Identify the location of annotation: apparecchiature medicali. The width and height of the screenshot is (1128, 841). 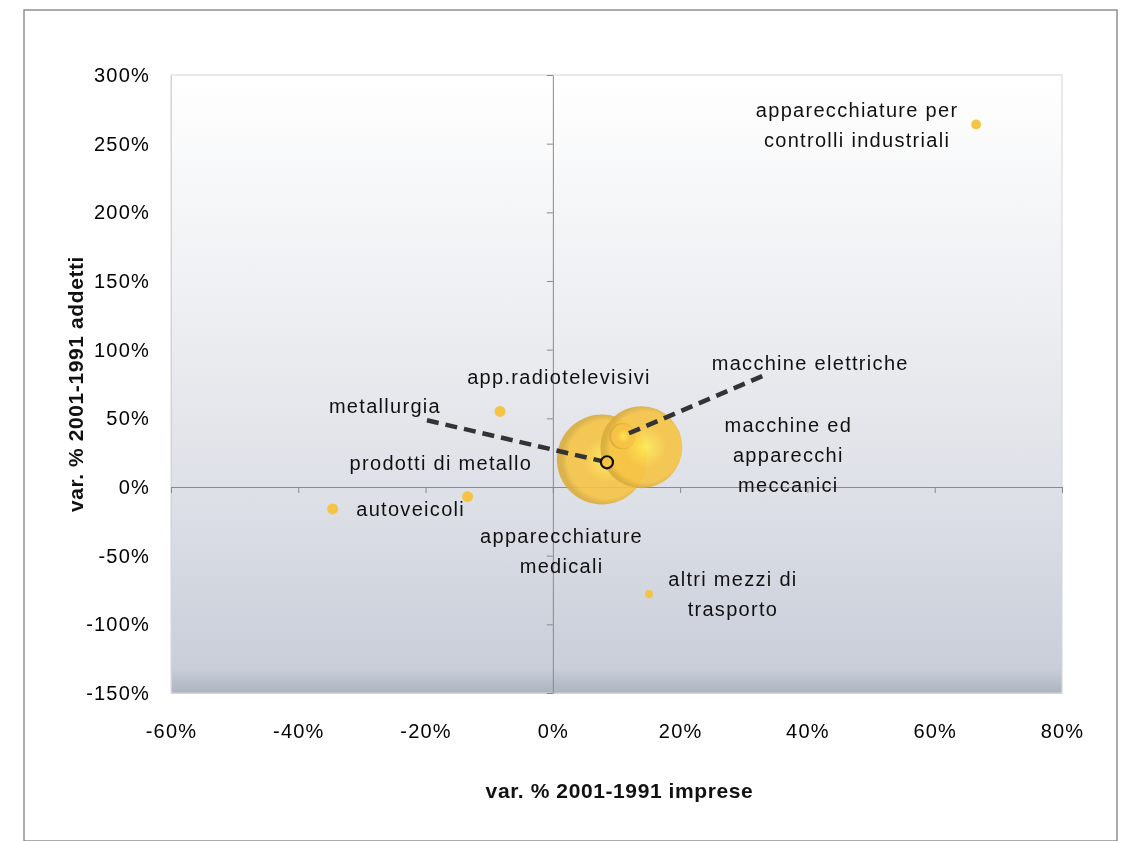
(562, 550).